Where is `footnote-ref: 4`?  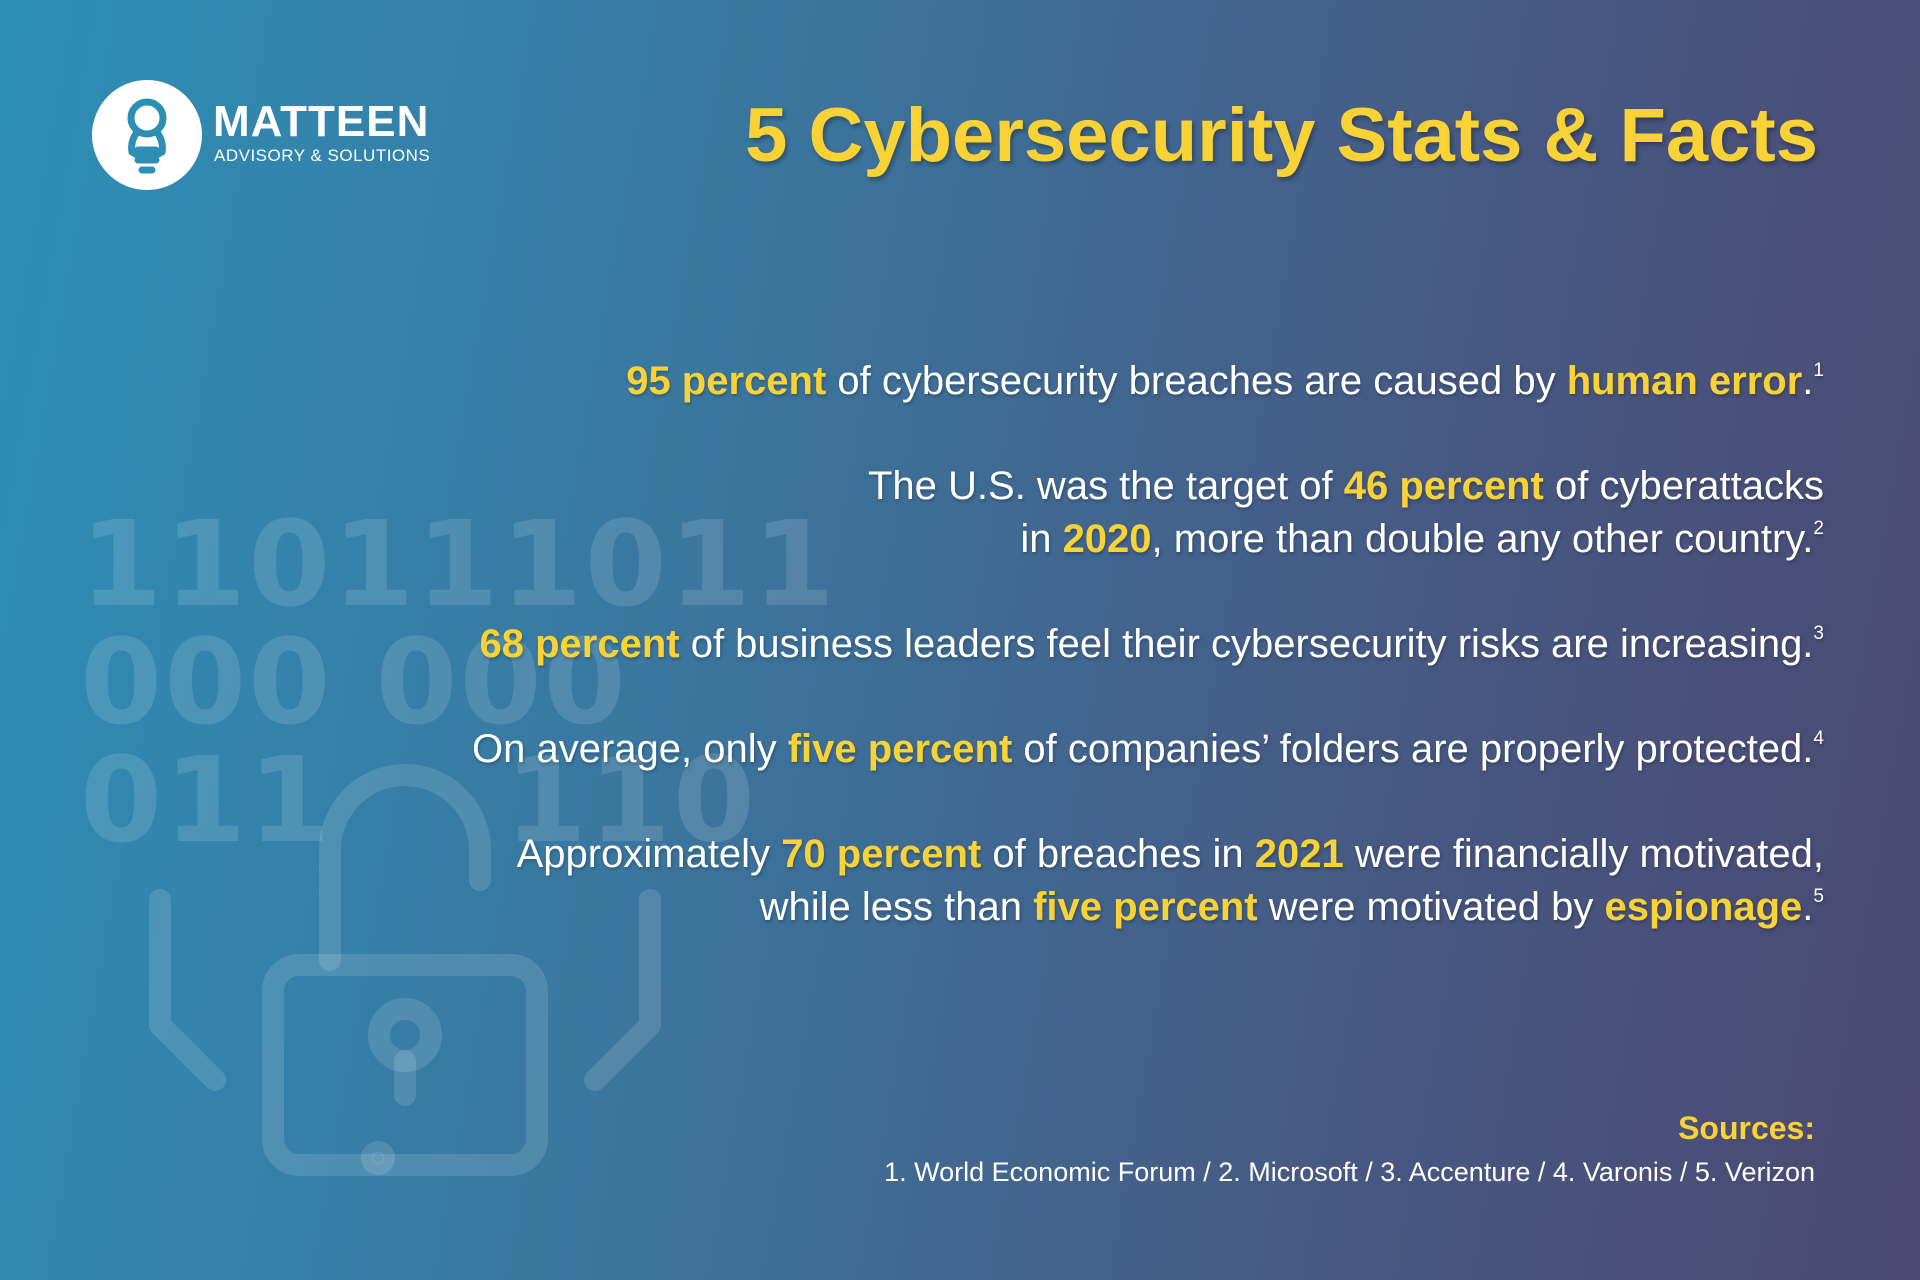 footnote-ref: 4 is located at coordinates (1818, 738).